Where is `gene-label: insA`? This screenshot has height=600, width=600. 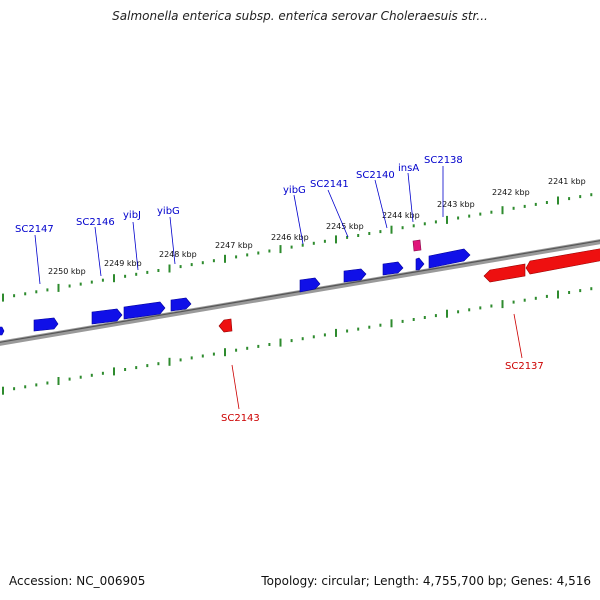 gene-label: insA is located at coordinates (408, 168).